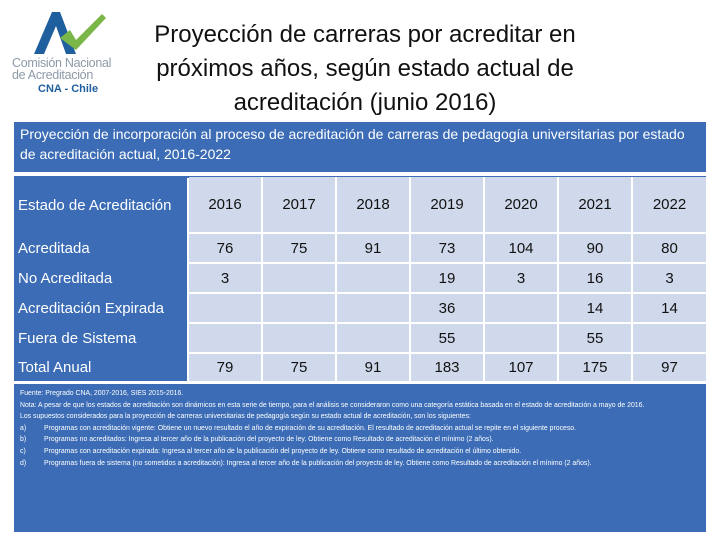  What do you see at coordinates (594, 247) in the screenshot?
I see `table-cell: 90` at bounding box center [594, 247].